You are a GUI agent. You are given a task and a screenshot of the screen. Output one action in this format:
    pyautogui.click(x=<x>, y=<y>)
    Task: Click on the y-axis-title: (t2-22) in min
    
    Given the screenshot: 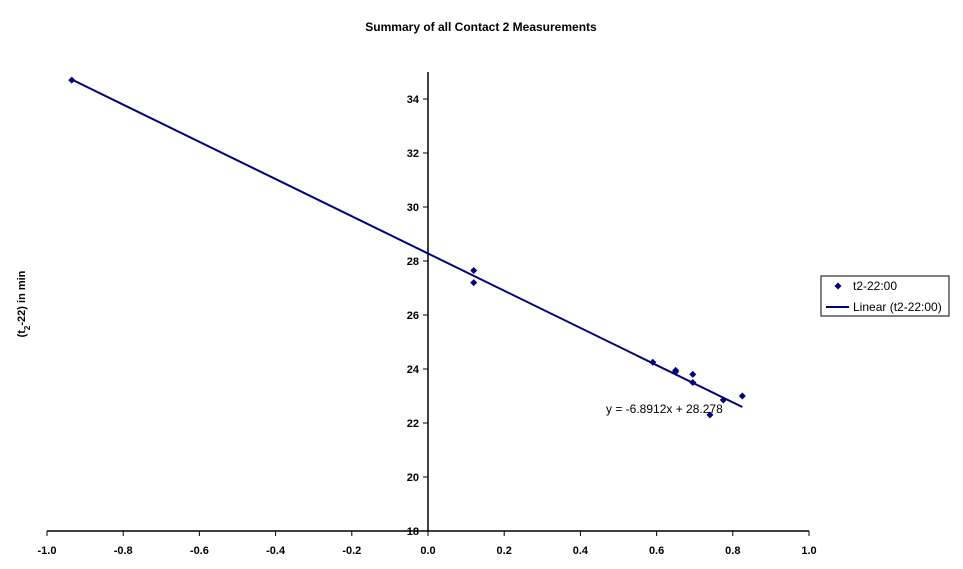 What is the action you would take?
    pyautogui.click(x=24, y=303)
    